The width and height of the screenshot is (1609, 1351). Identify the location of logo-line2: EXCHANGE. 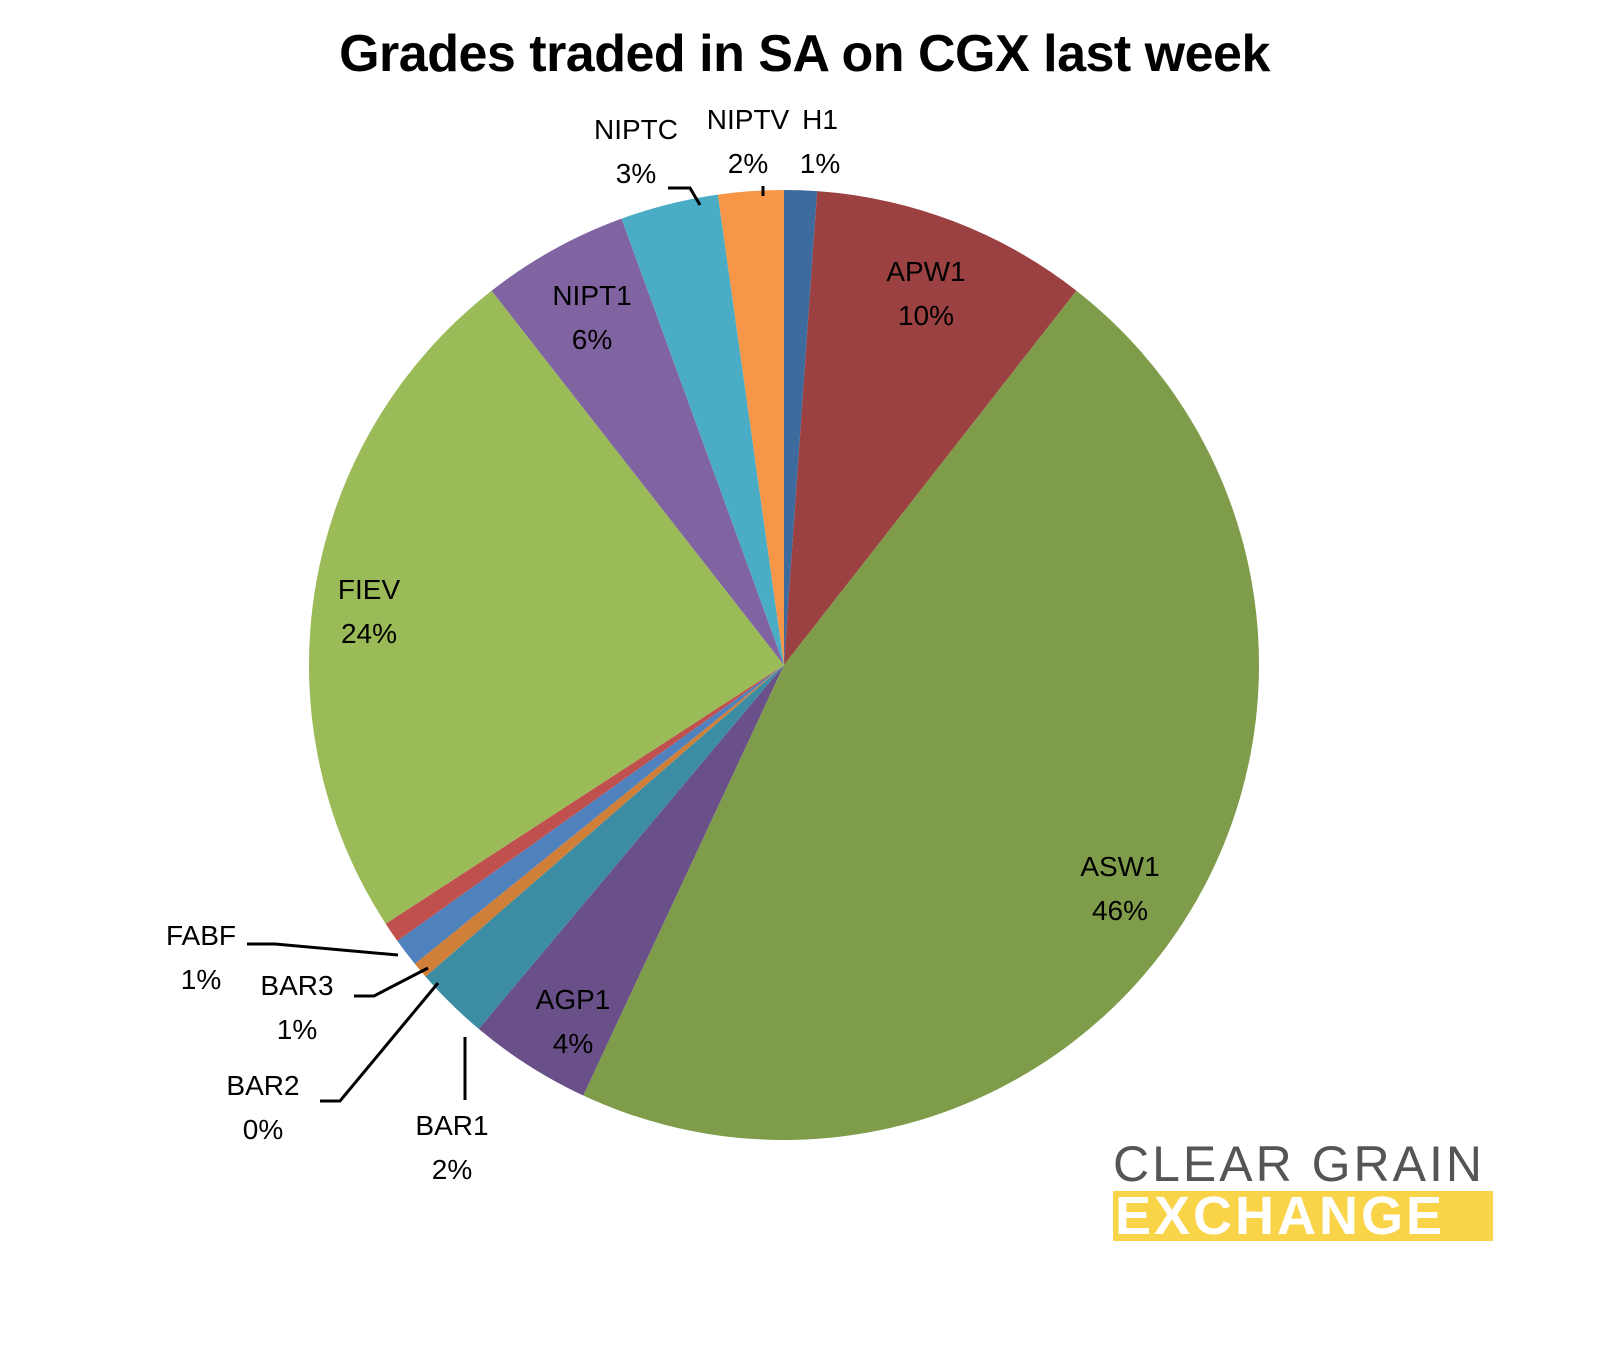
(1303, 1216).